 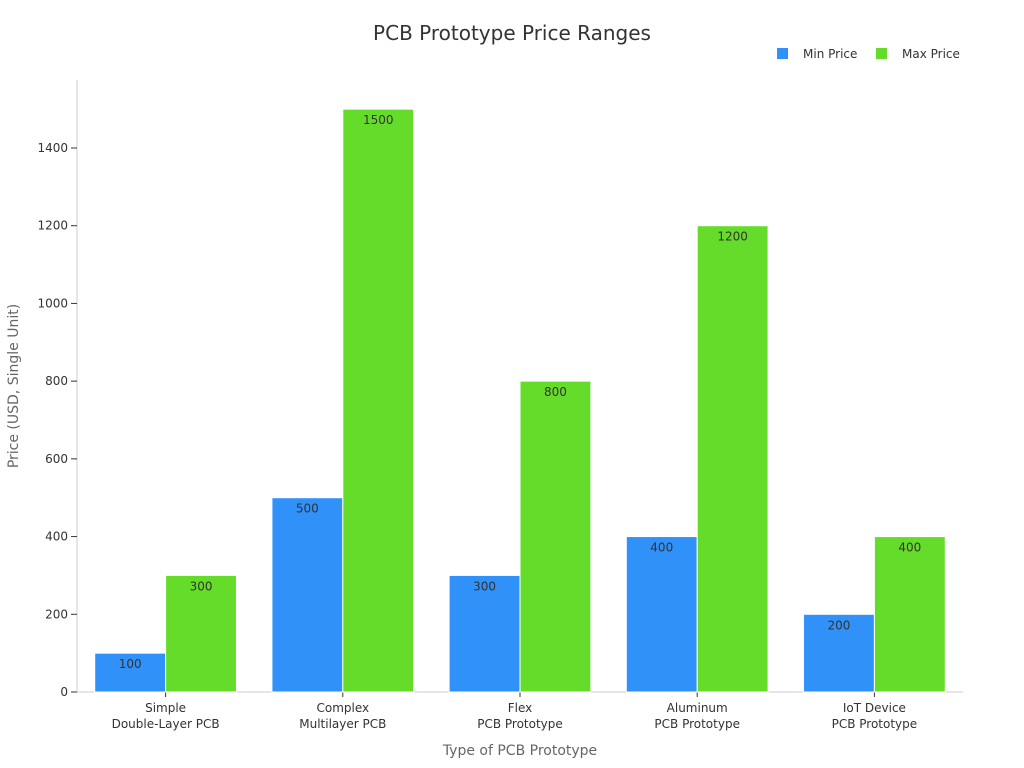 I want to click on bar-value-label: 200, so click(x=839, y=625).